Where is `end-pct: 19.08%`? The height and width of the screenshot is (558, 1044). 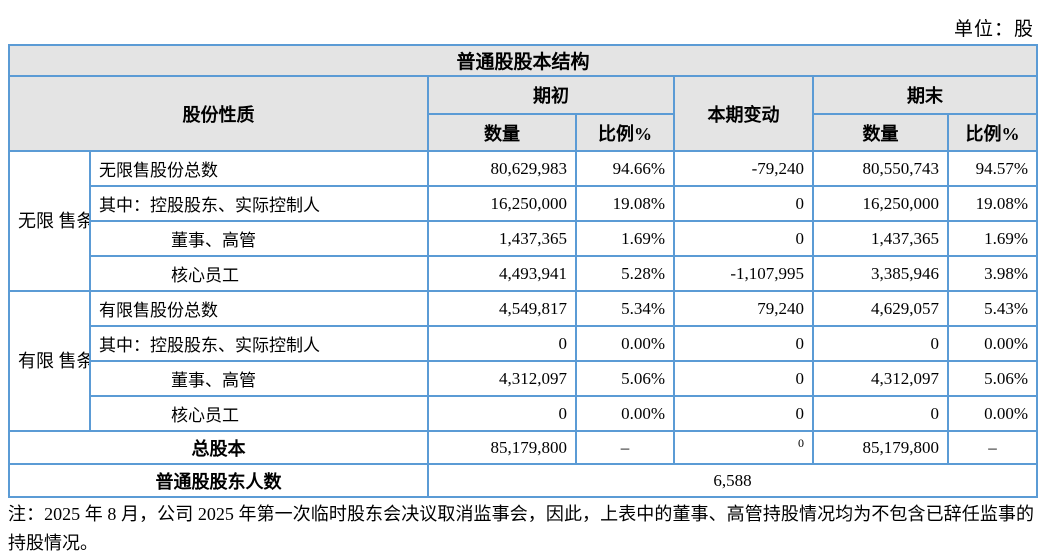 end-pct: 19.08% is located at coordinates (992, 203).